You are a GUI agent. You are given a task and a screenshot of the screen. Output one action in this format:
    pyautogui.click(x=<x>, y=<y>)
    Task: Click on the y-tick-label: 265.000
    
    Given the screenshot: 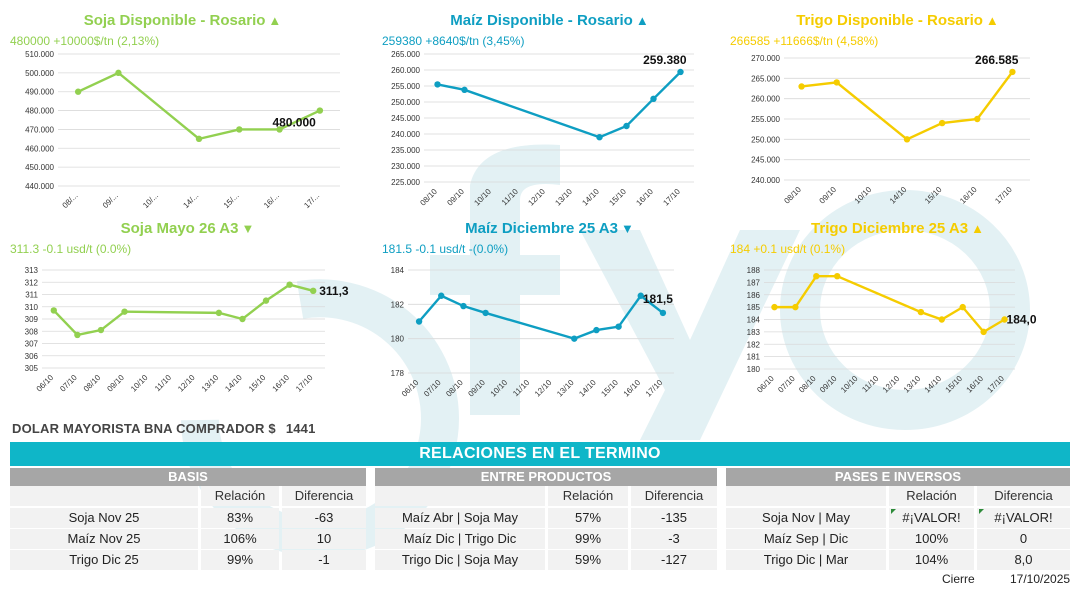 What is the action you would take?
    pyautogui.click(x=405, y=54)
    